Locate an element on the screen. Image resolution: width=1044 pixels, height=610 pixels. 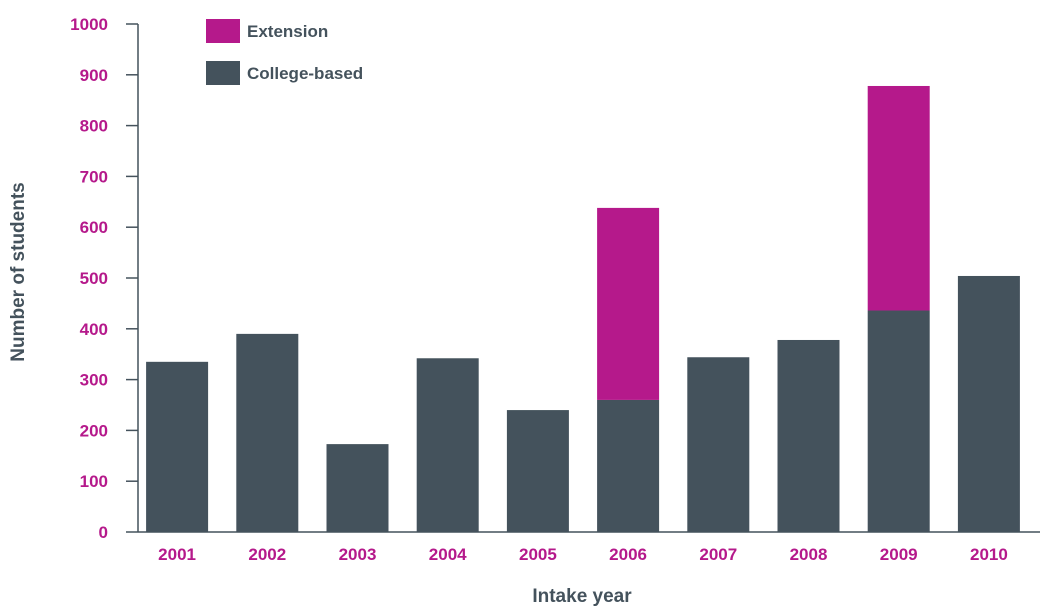
y-tick-label: 800 is located at coordinates (94, 126).